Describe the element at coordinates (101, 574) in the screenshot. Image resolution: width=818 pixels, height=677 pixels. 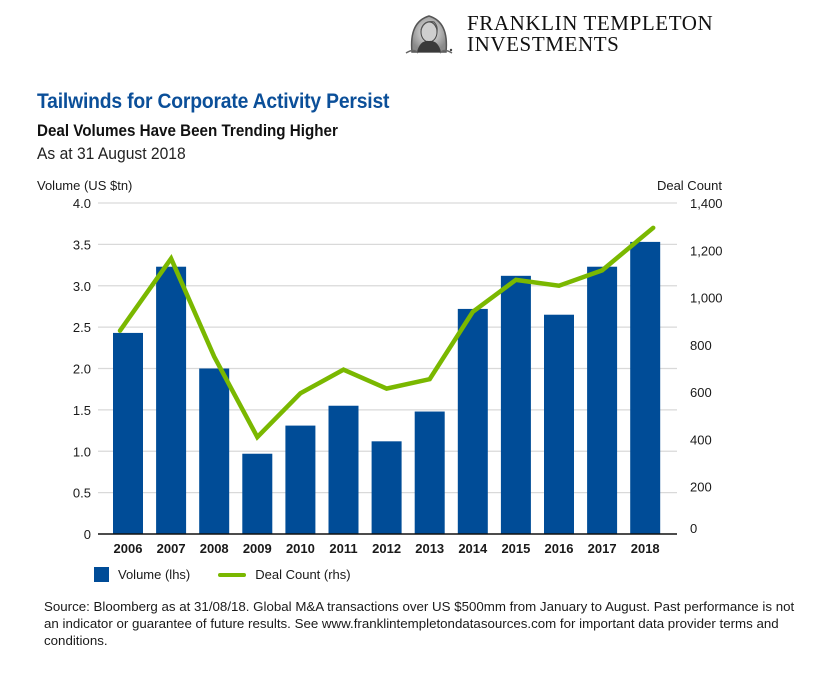
I see `legend-bar-swatch-icon` at that location.